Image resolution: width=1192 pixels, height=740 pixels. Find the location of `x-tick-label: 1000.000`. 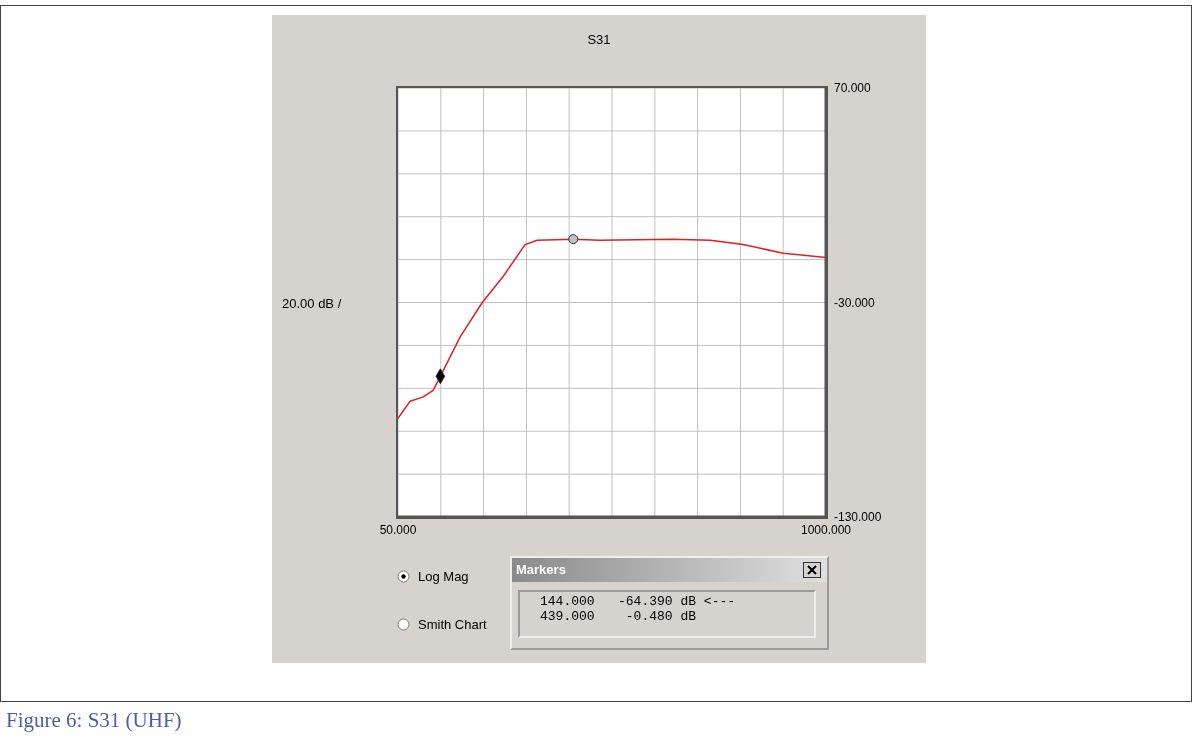

x-tick-label: 1000.000 is located at coordinates (826, 529).